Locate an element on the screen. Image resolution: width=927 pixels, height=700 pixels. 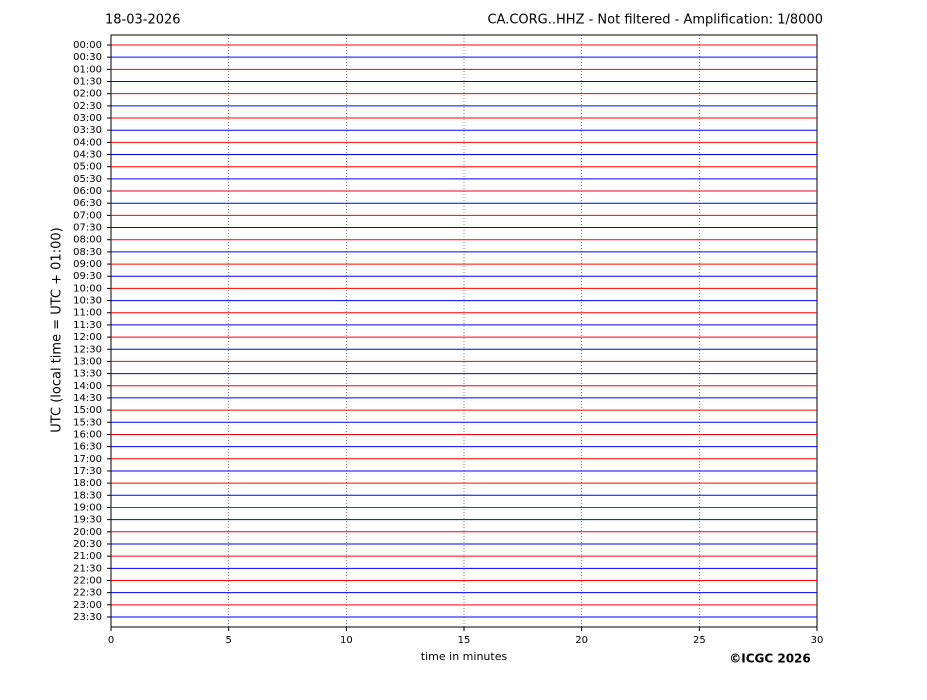
x-tick-label: 25 is located at coordinates (699, 640).